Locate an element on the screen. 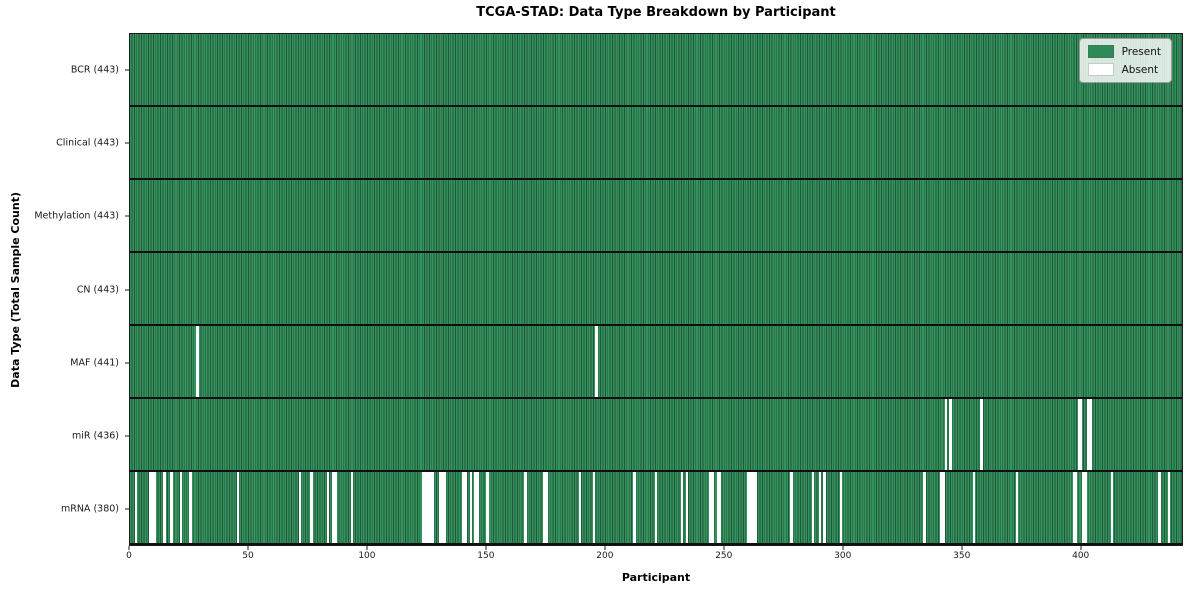 The image size is (1200, 600). x-tick-label: 0 is located at coordinates (129, 556).